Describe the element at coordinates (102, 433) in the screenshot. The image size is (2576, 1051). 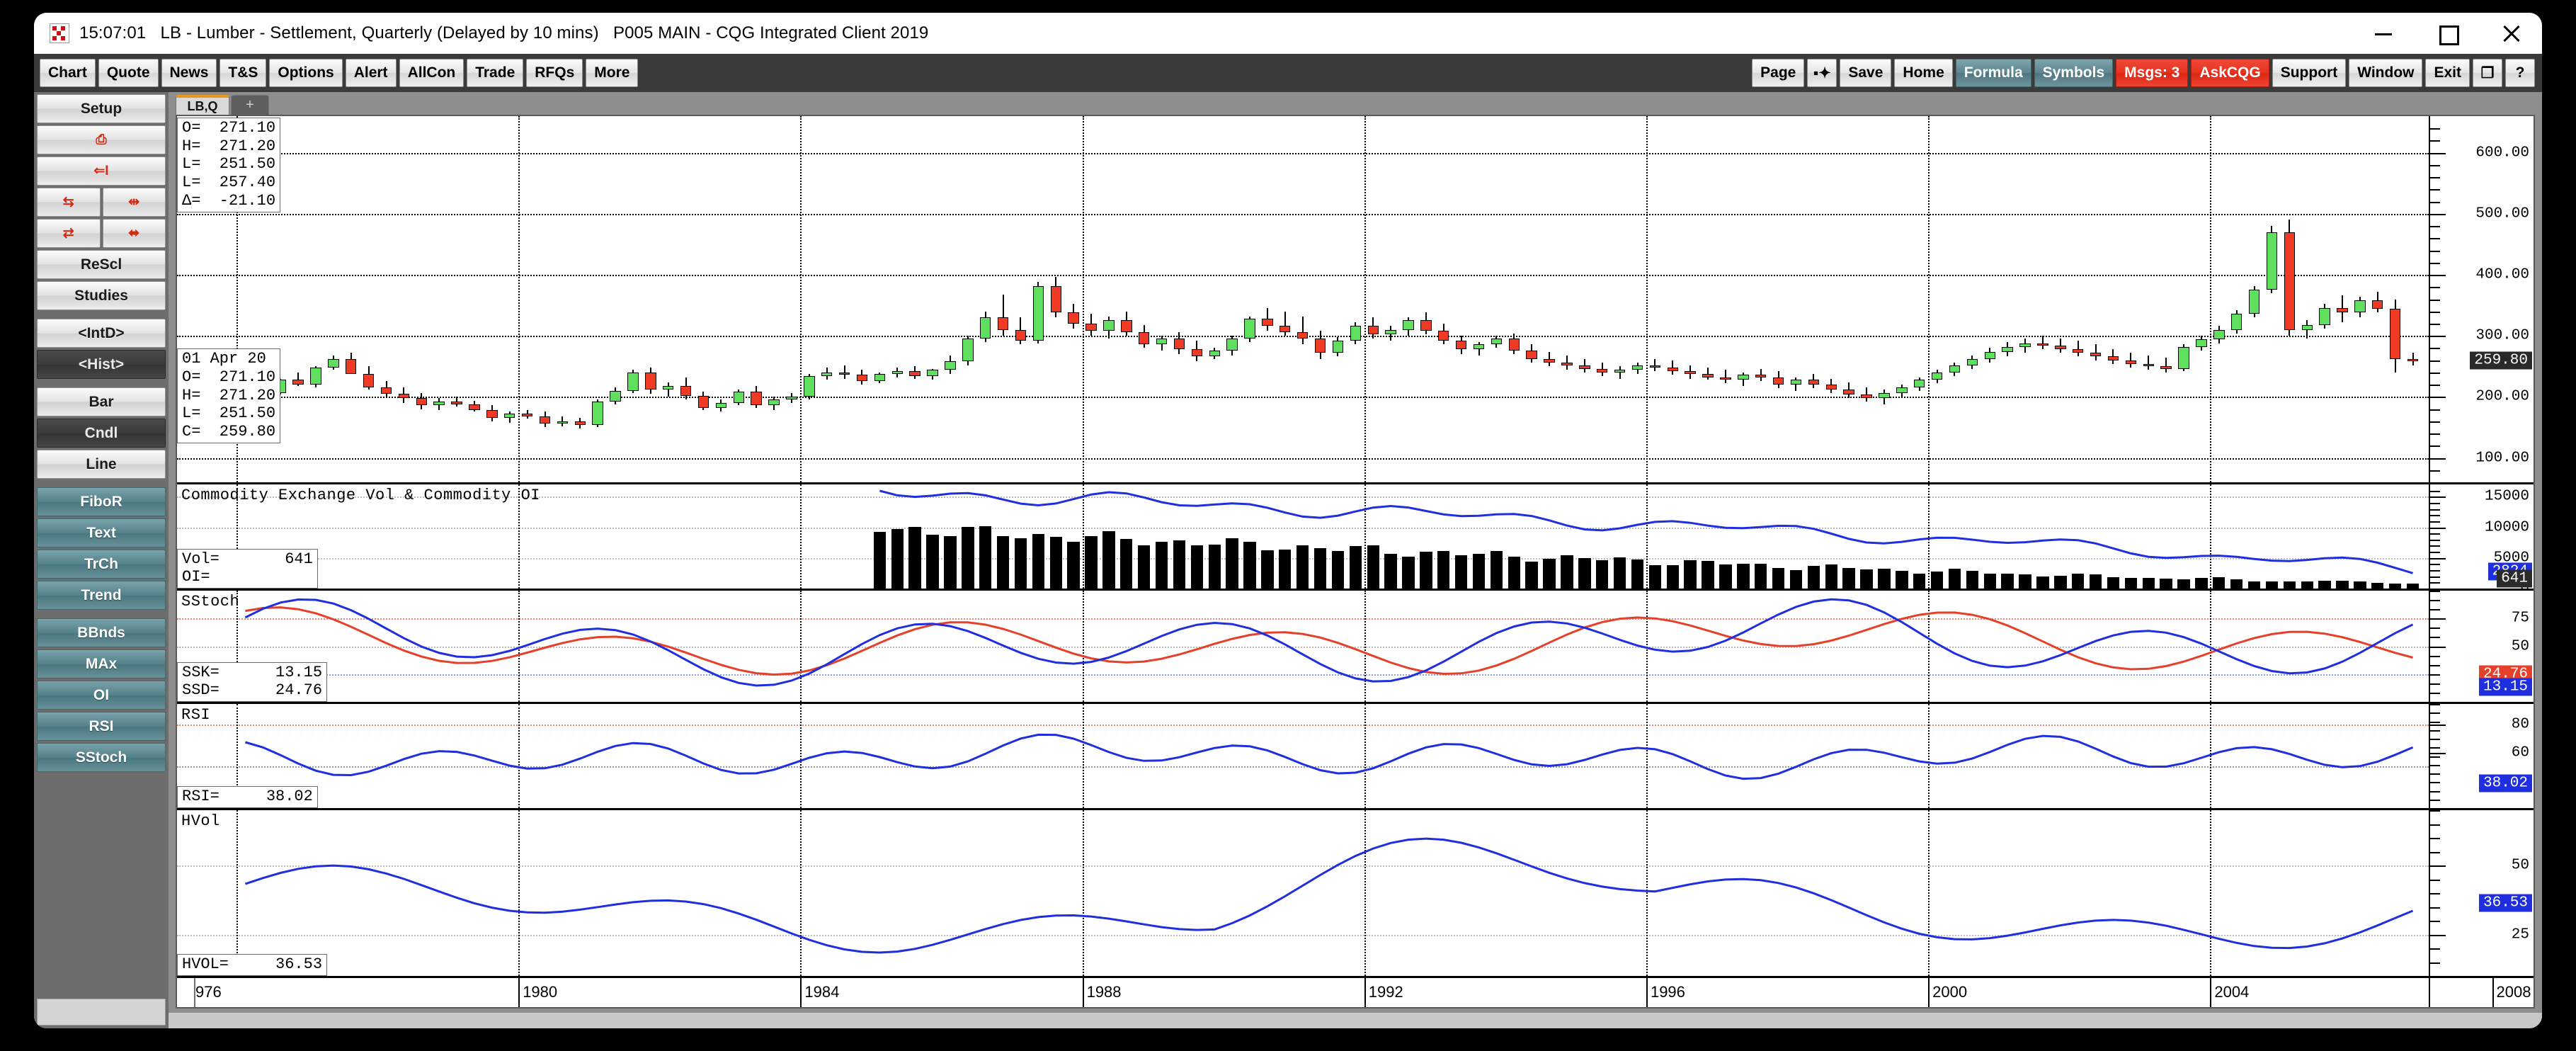
I see `sidebar-button-cndl: Cndl` at that location.